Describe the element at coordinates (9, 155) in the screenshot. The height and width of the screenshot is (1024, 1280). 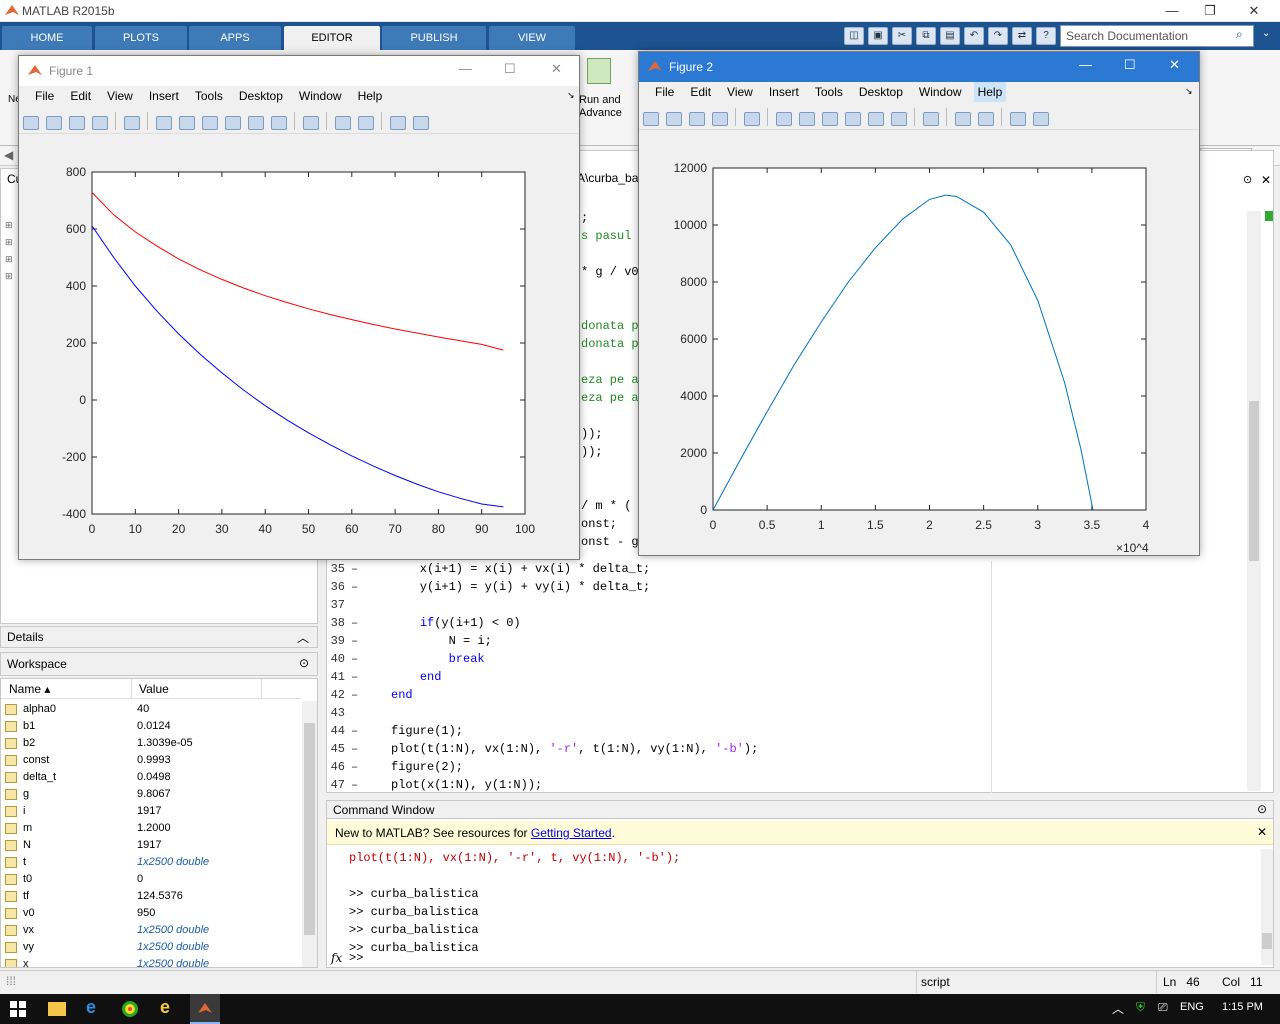
I see `back-icon: ◀` at that location.